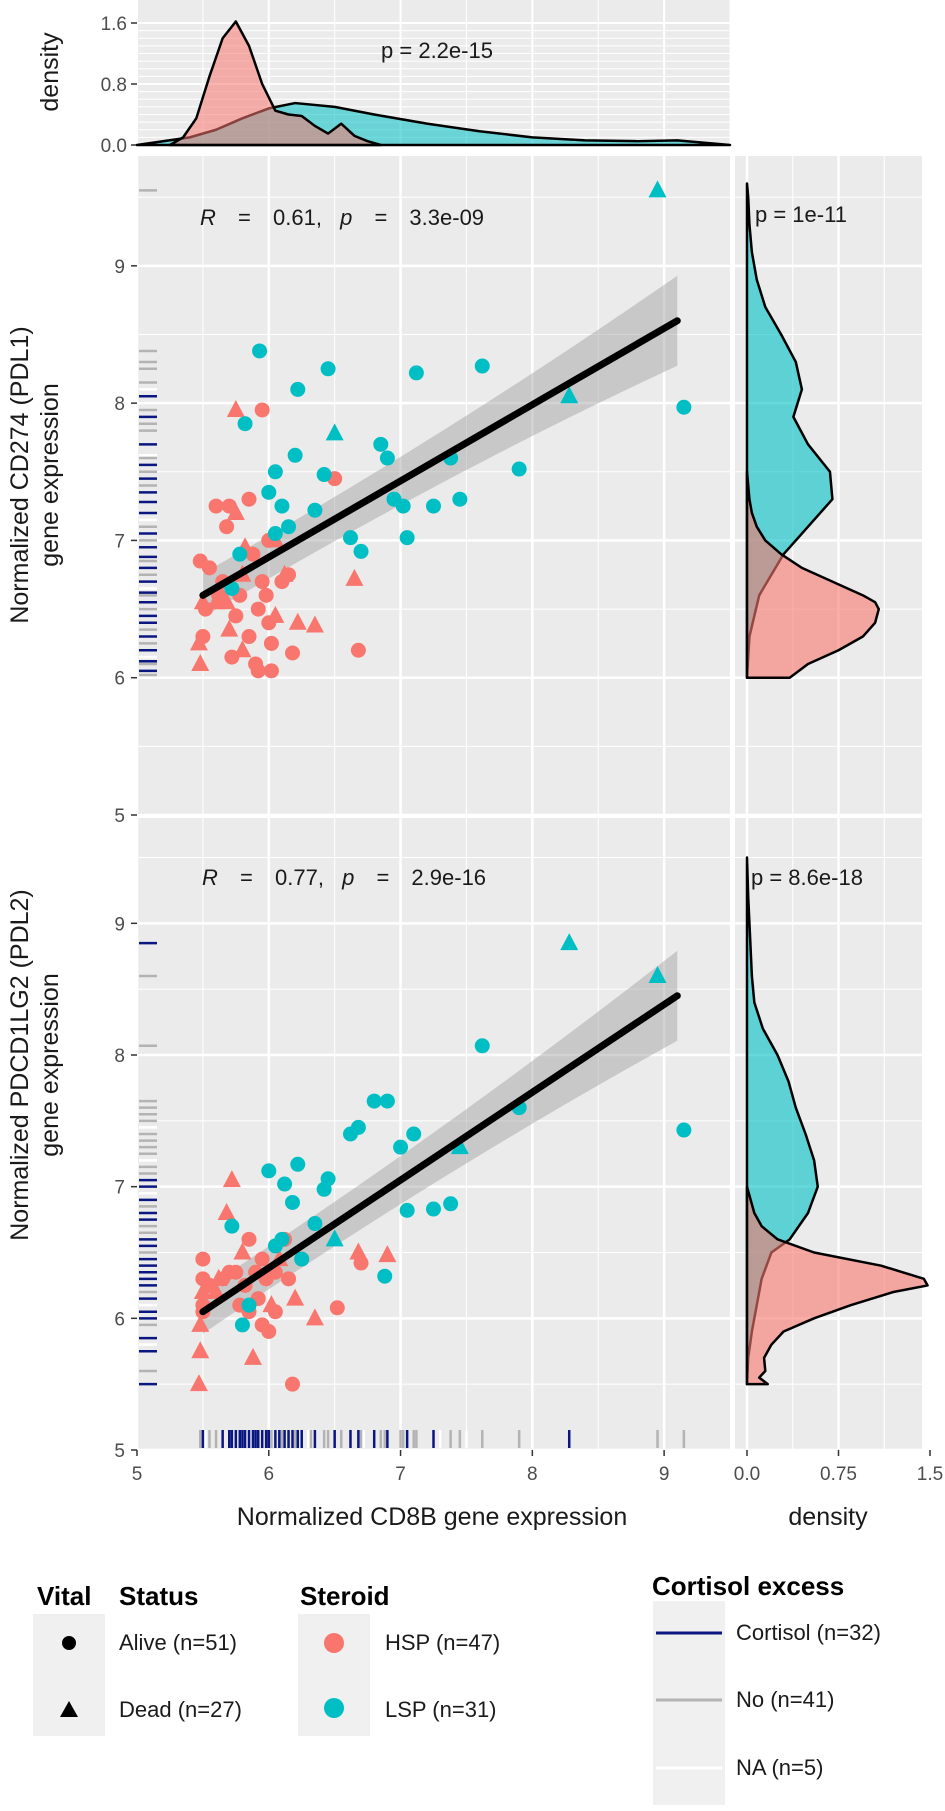 This screenshot has height=1811, width=945. I want to click on legend-lsp-swatch, so click(334, 1708).